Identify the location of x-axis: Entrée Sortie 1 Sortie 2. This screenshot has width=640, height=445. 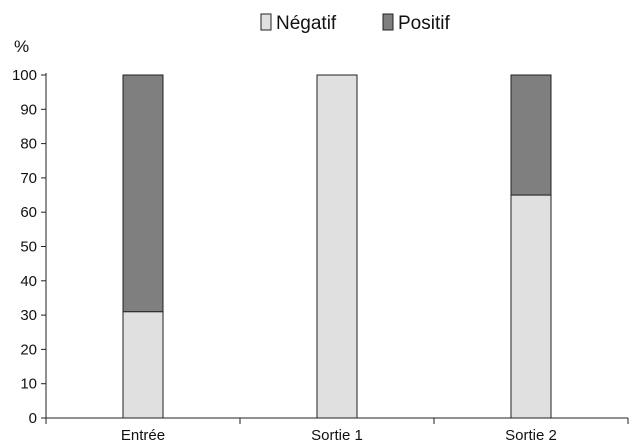
(337, 430).